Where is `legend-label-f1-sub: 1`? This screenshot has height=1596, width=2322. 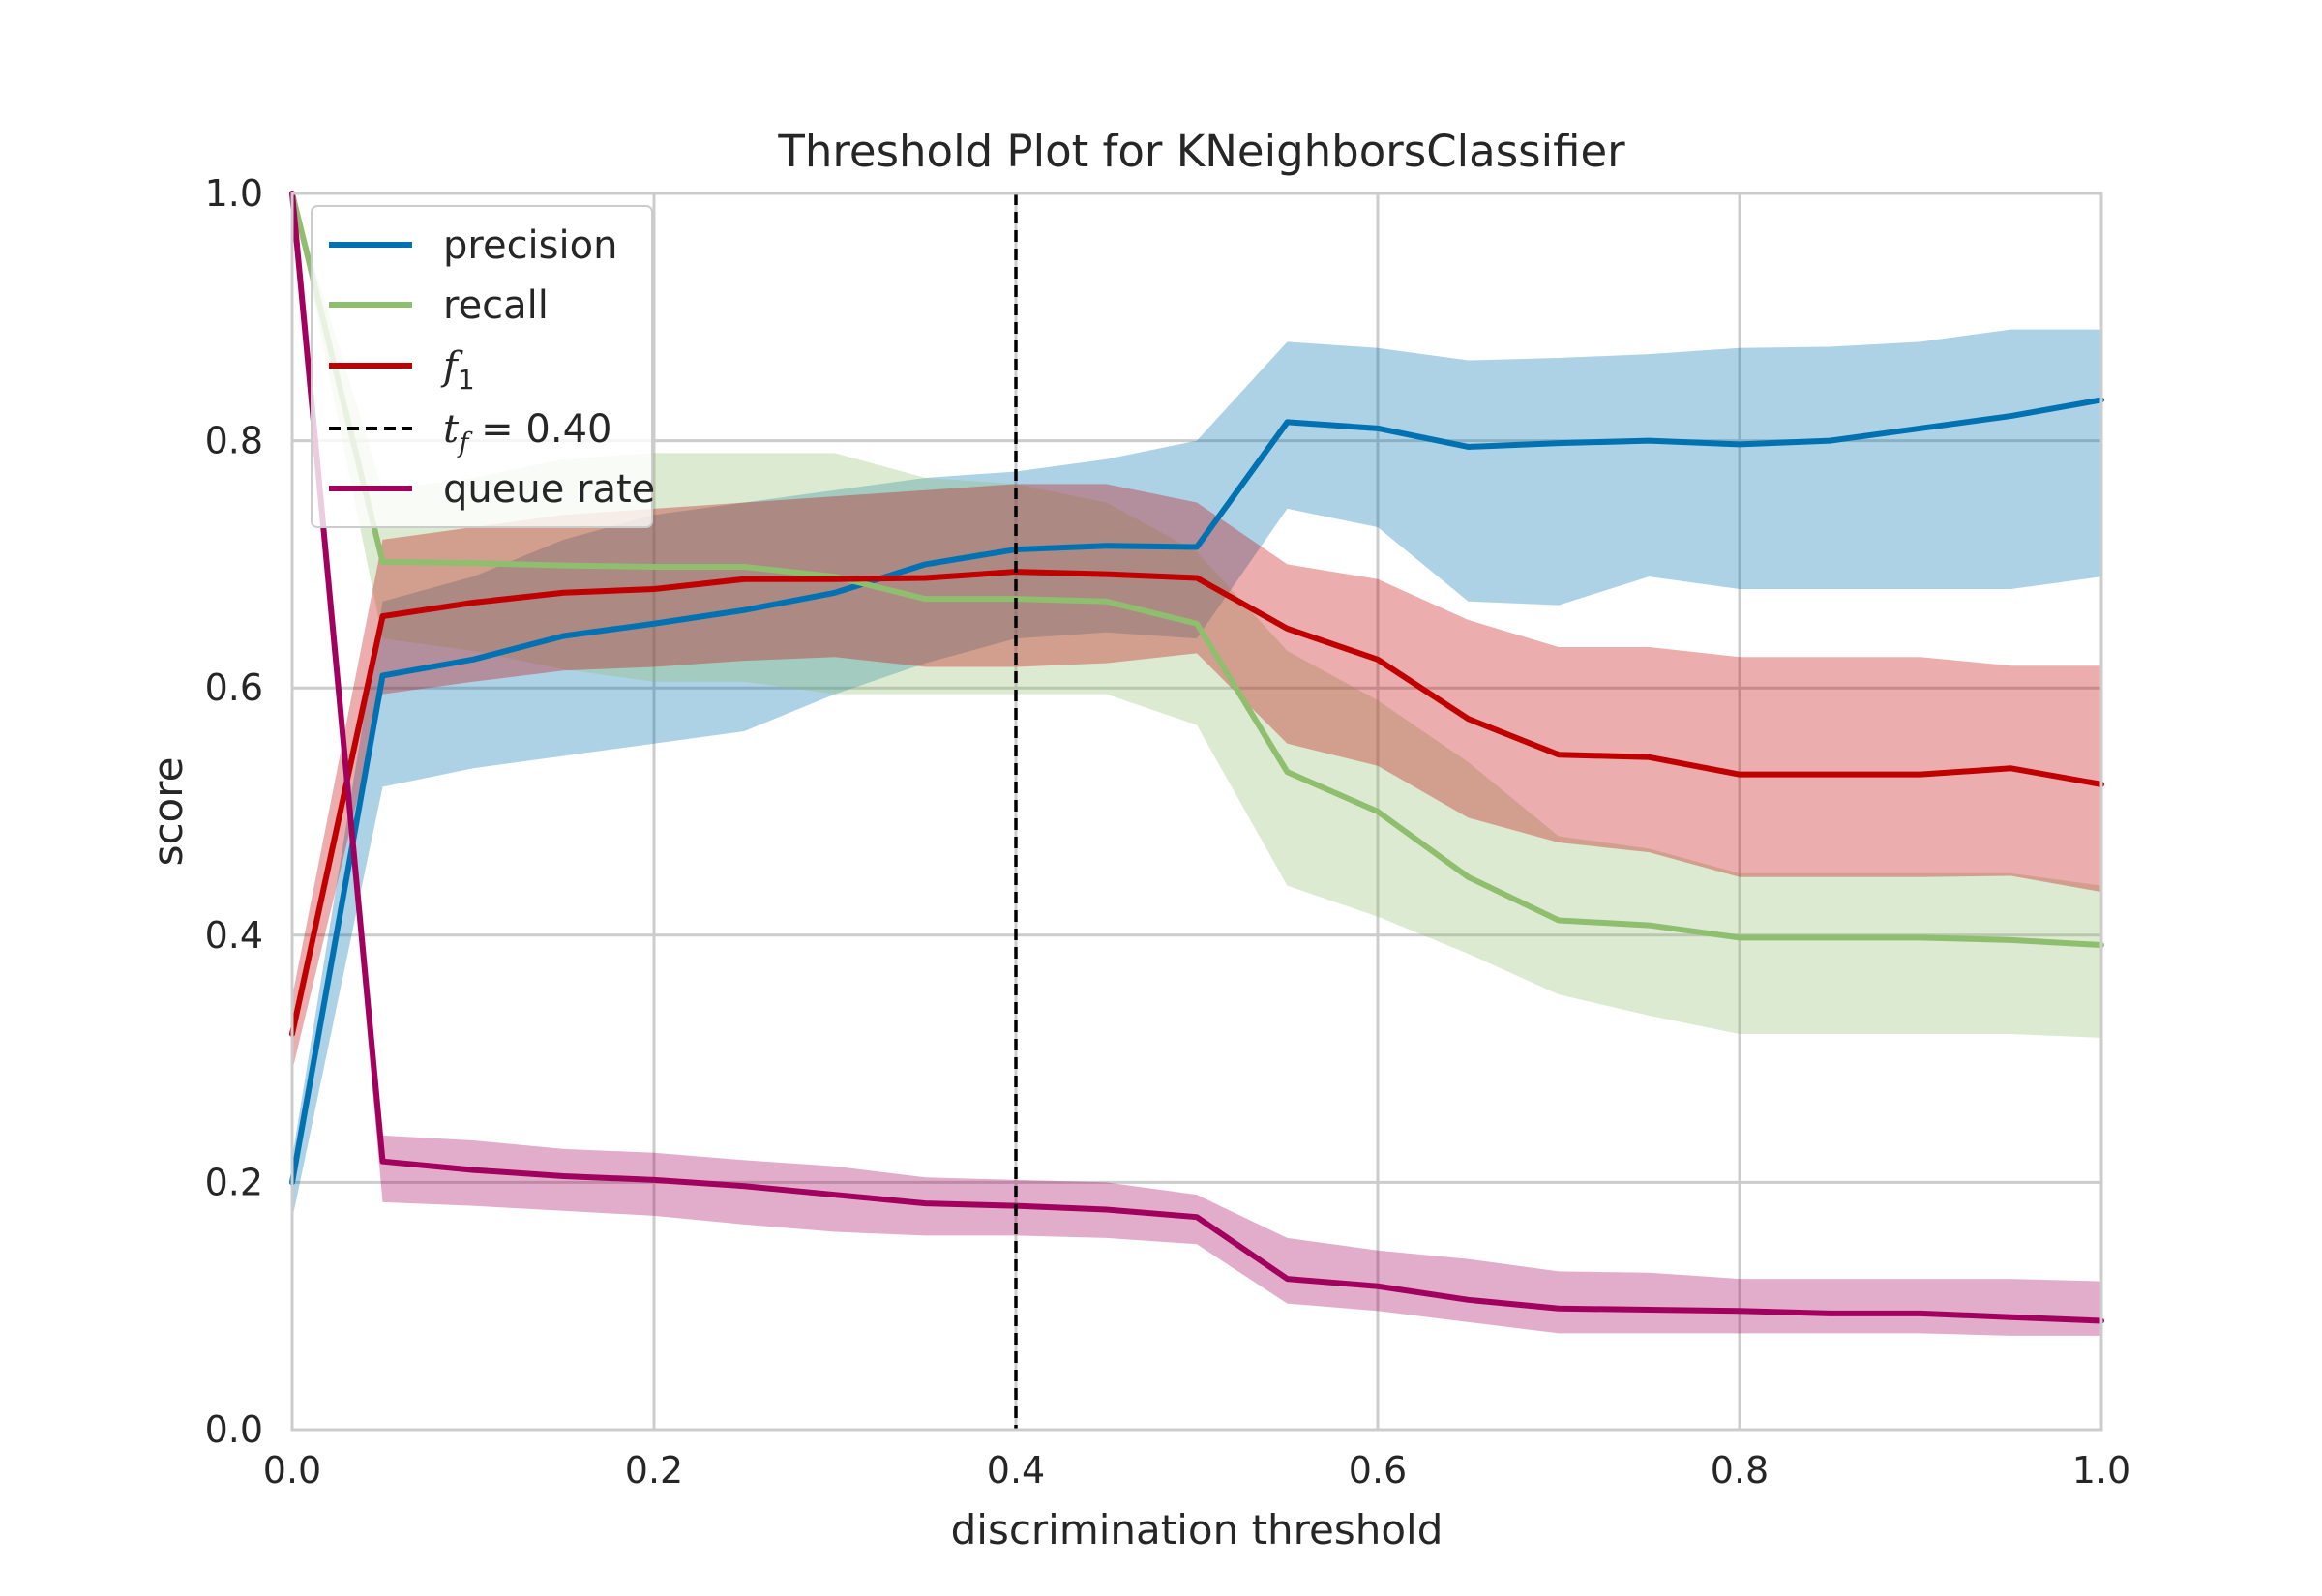 legend-label-f1-sub: 1 is located at coordinates (466, 380).